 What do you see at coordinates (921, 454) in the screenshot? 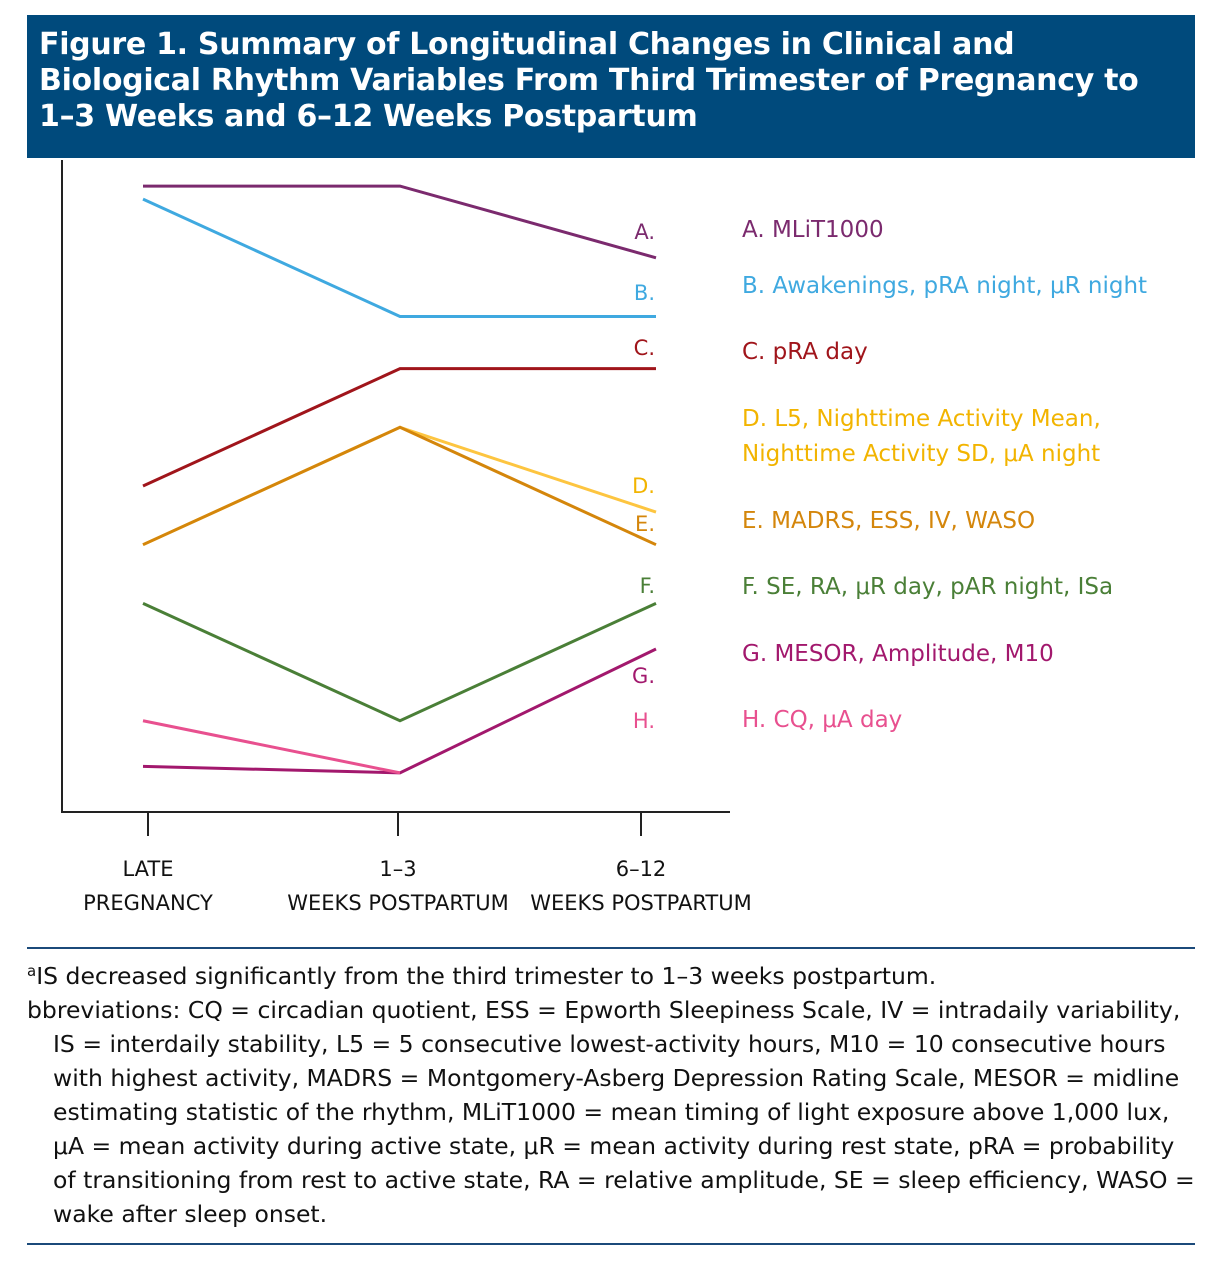
I see `legend-entry: Nighttime Activity SD, μA night` at bounding box center [921, 454].